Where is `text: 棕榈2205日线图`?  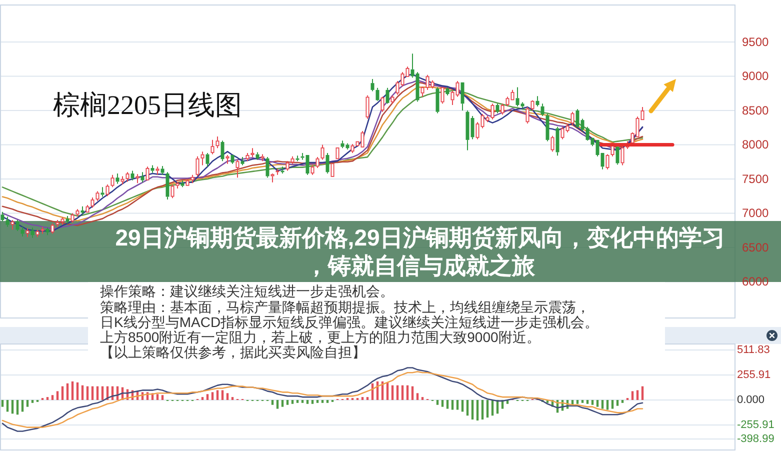
text: 棕榈2205日线图 is located at coordinates (147, 105).